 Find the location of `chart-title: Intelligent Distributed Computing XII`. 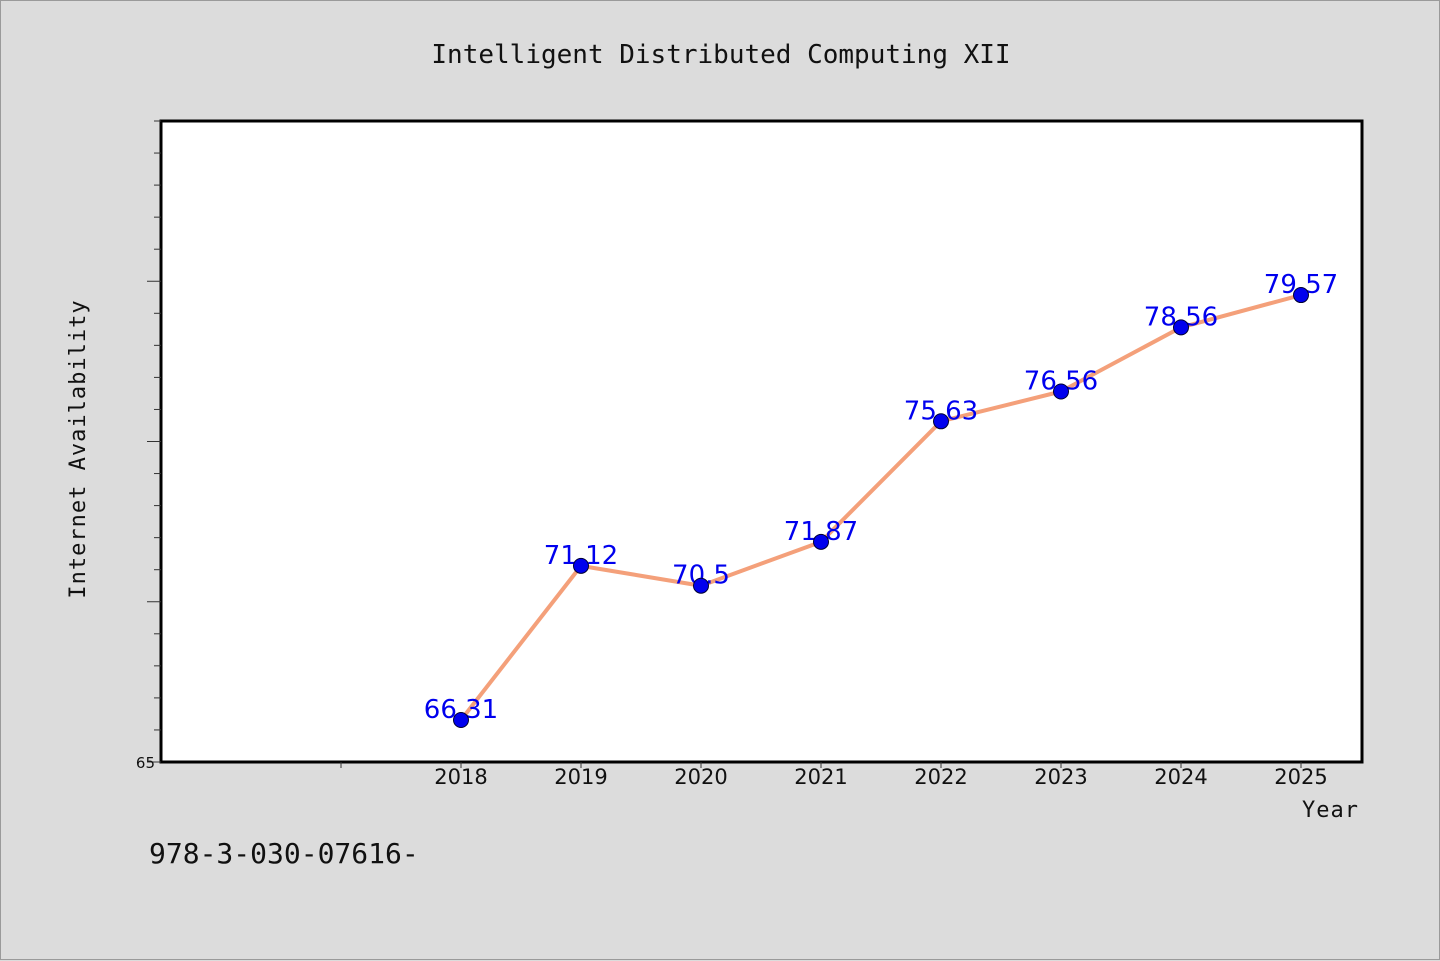

chart-title: Intelligent Distributed Computing XII is located at coordinates (720, 55).